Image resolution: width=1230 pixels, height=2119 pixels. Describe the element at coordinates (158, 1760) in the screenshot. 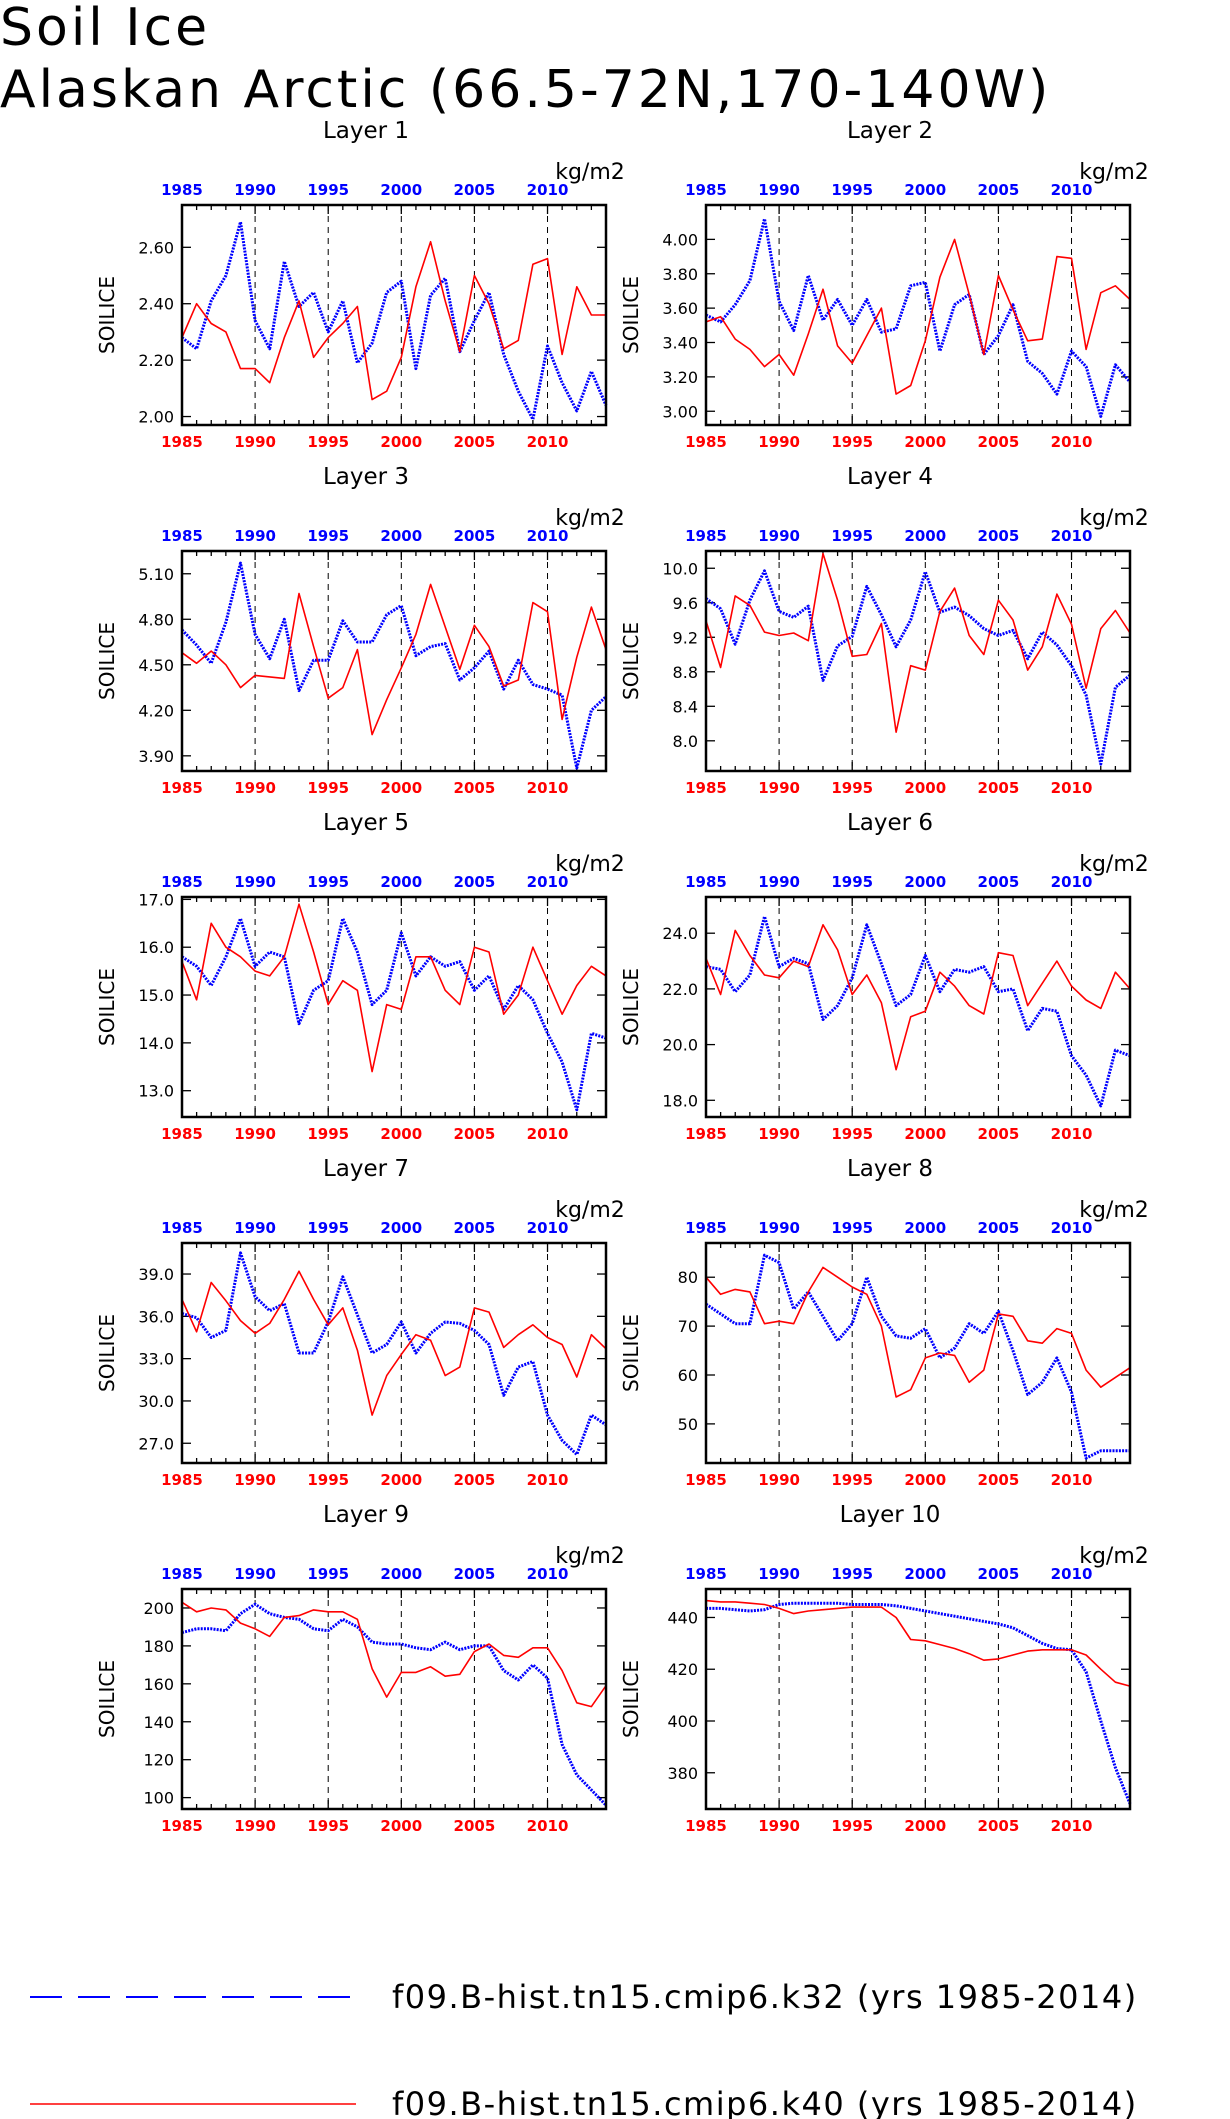

I see `y-tick-label: 120` at that location.